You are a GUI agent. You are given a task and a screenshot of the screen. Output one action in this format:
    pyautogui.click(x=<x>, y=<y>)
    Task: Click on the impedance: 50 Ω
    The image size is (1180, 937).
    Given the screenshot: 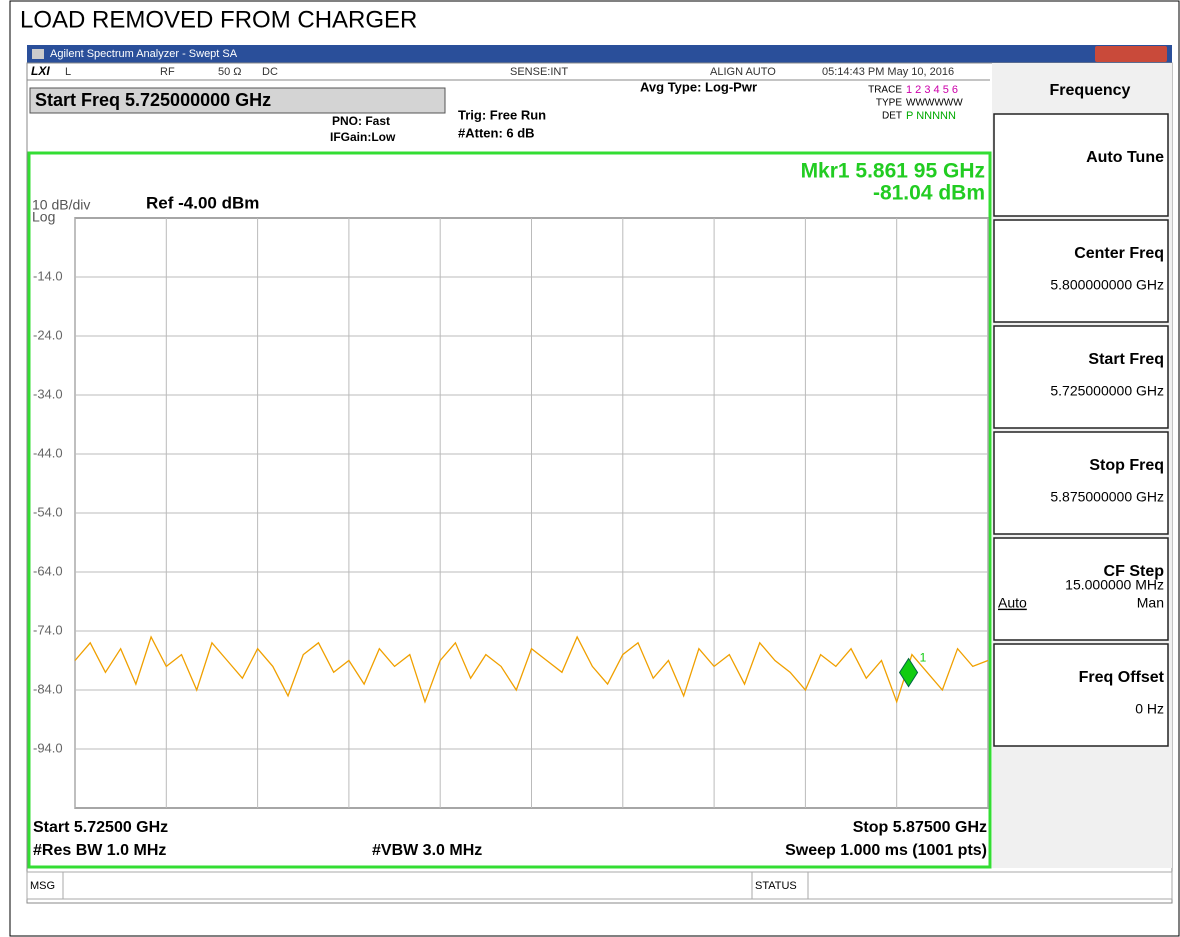 What is the action you would take?
    pyautogui.click(x=230, y=72)
    